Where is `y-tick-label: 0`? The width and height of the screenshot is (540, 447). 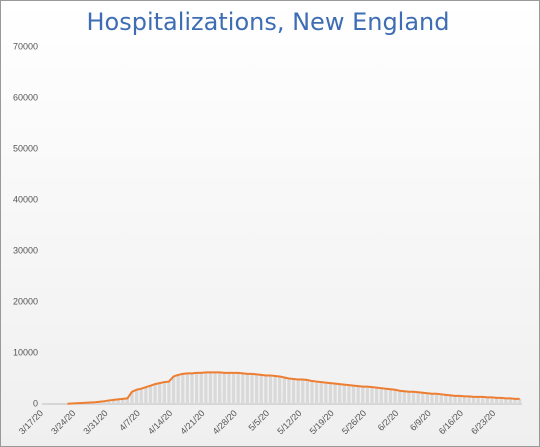
y-tick-label: 0 is located at coordinates (35, 403).